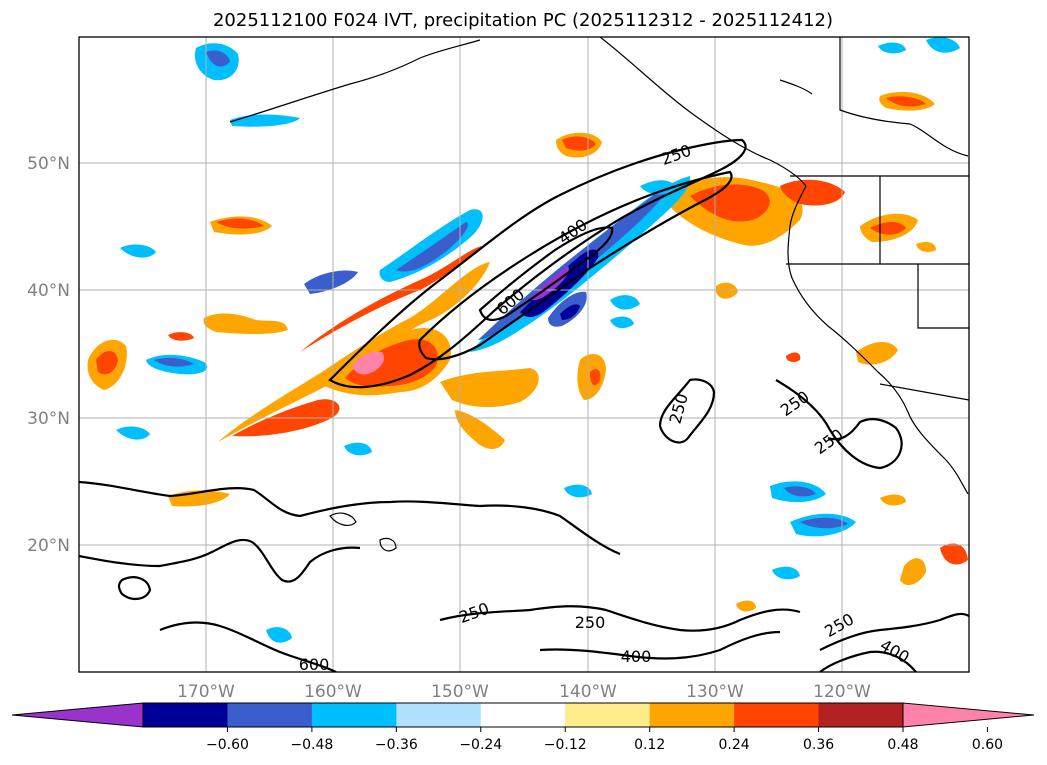 This screenshot has width=1047, height=765. I want to click on precip-south-b, so click(954, 554).